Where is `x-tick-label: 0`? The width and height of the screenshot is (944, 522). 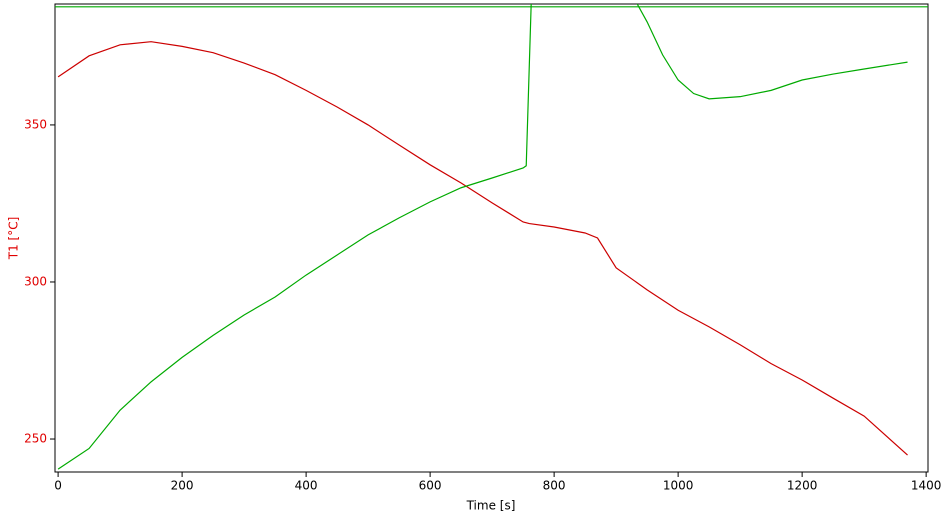
x-tick-label: 0 is located at coordinates (58, 486).